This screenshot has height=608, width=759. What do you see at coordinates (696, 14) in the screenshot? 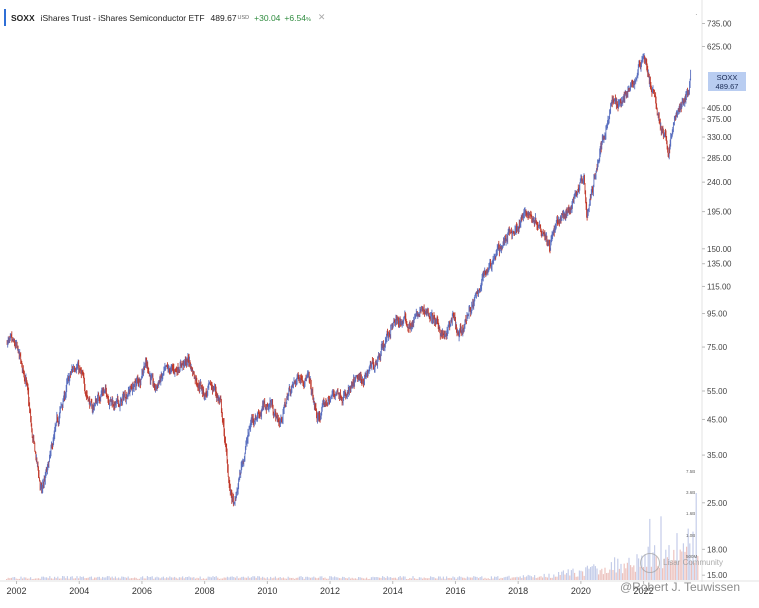
I see `more-icon: ·` at bounding box center [696, 14].